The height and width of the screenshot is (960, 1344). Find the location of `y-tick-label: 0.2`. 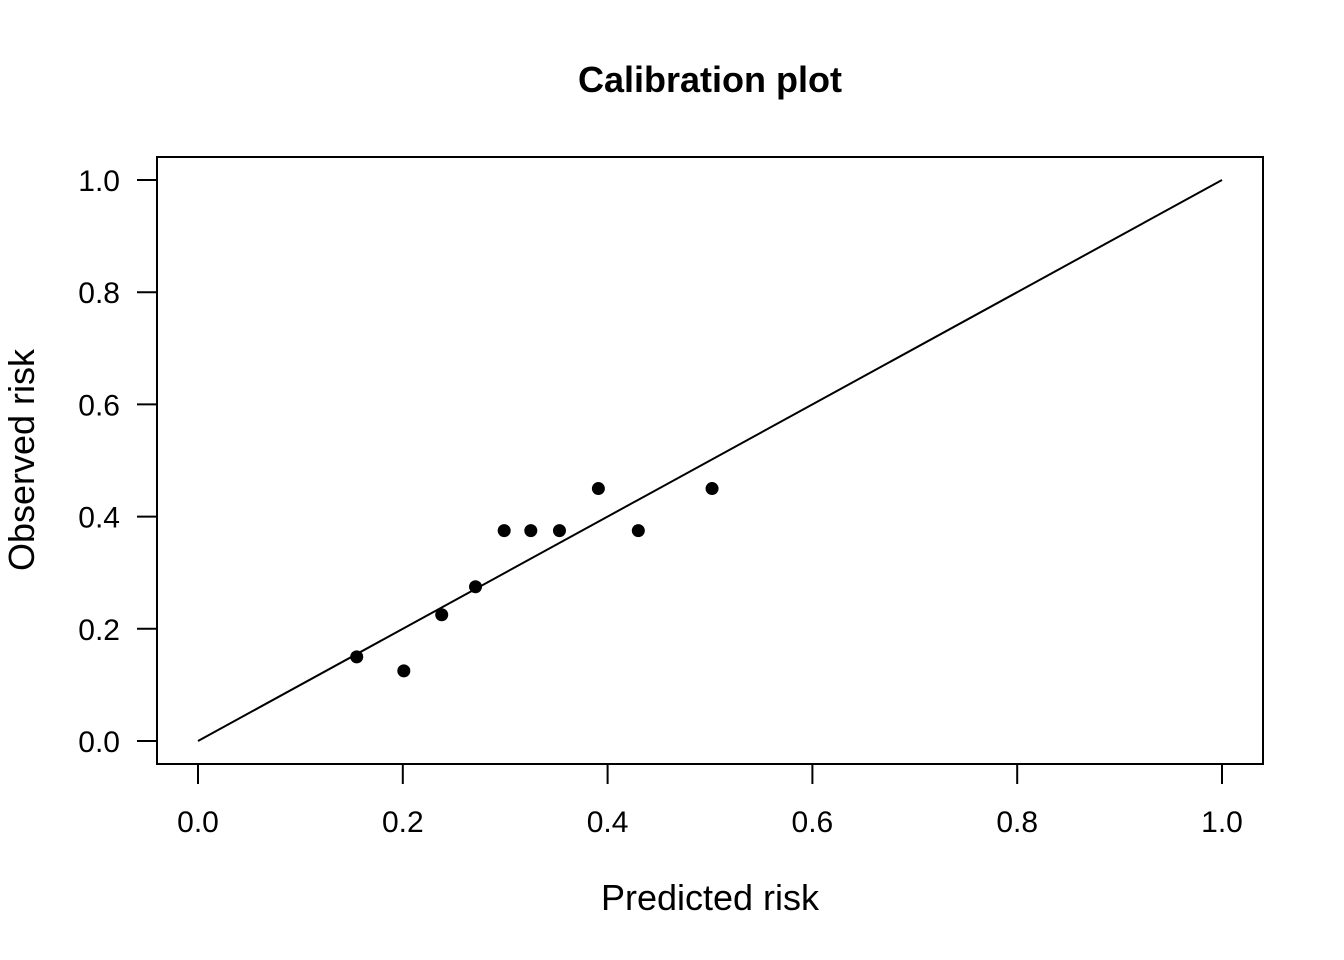

y-tick-label: 0.2 is located at coordinates (99, 630).